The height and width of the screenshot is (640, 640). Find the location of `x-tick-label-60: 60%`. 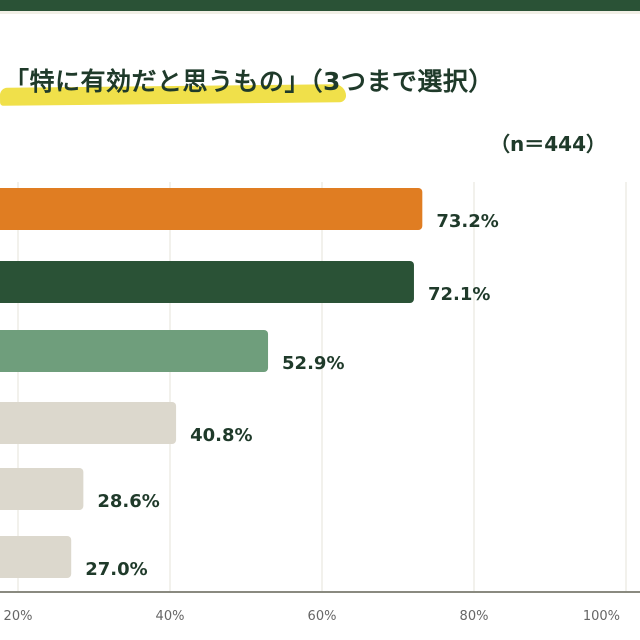

x-tick-label-60: 60% is located at coordinates (322, 616).